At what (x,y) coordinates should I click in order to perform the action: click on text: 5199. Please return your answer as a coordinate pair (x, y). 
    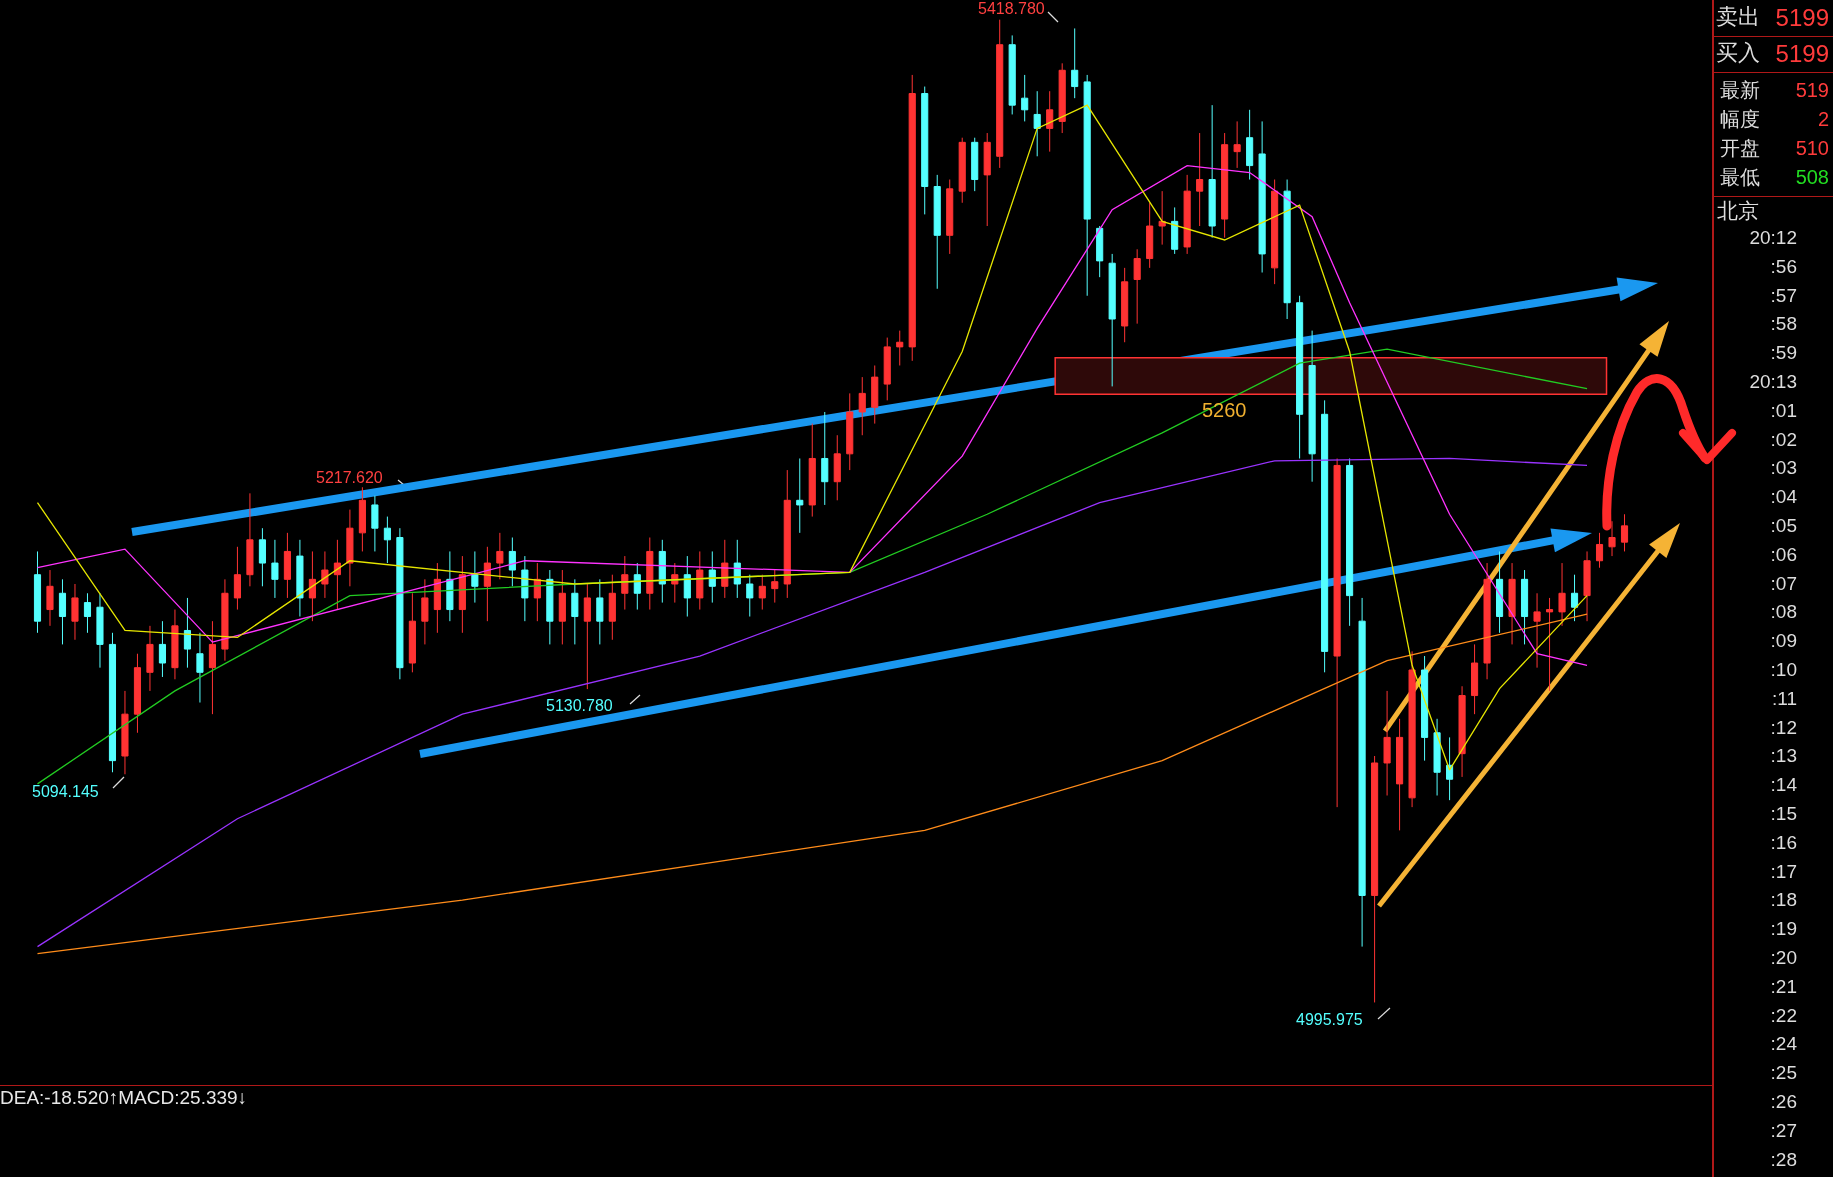
    Looking at the image, I should click on (1802, 53).